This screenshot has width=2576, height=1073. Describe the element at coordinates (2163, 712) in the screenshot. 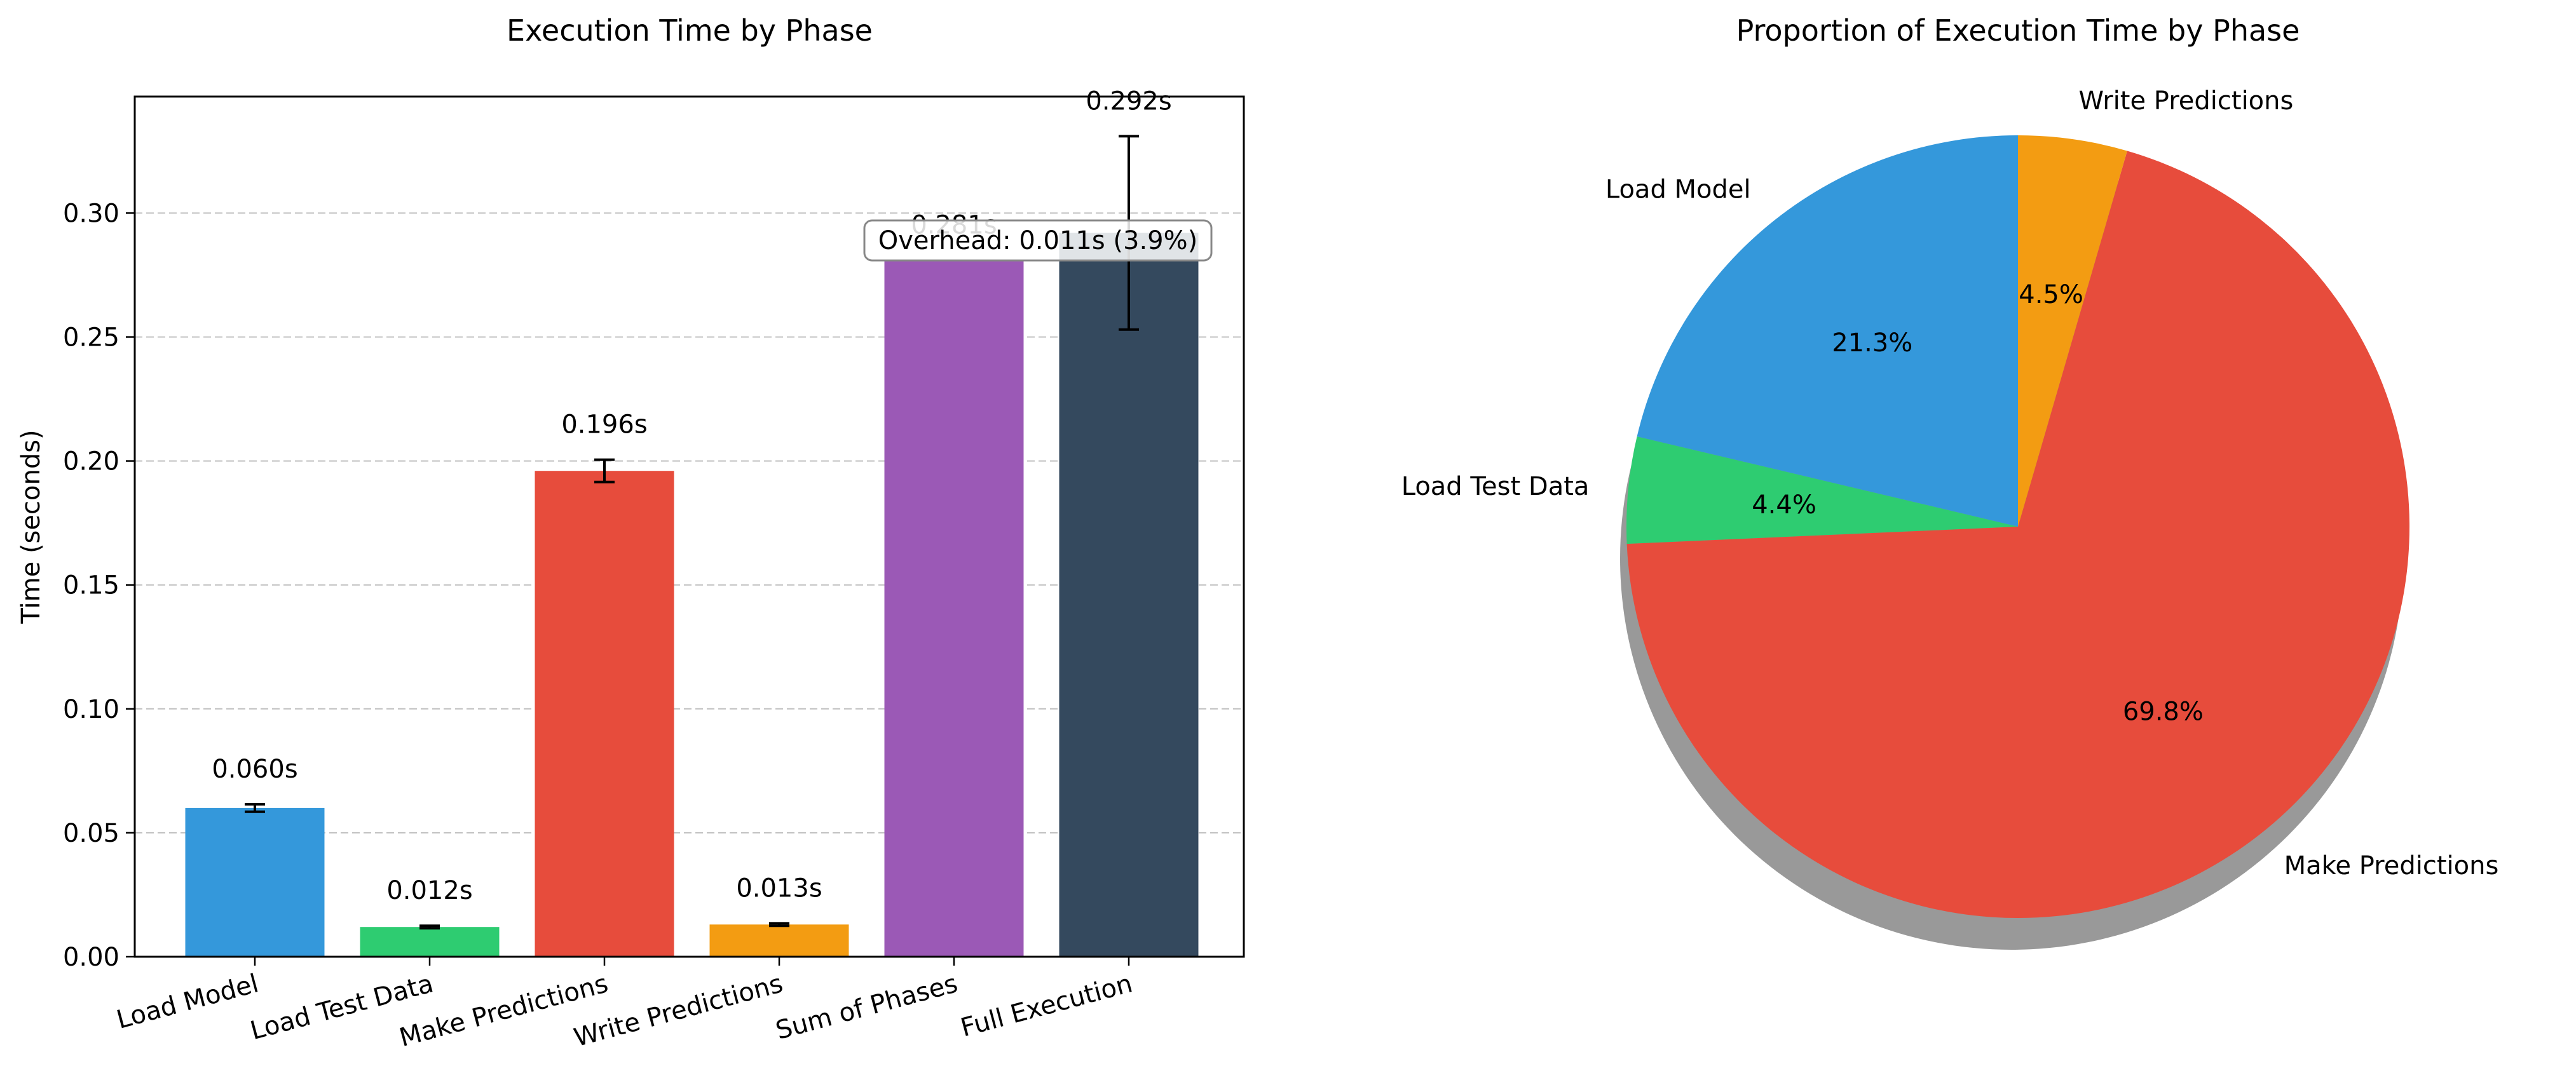

I see `pie-percent-label: 69.8%` at that location.